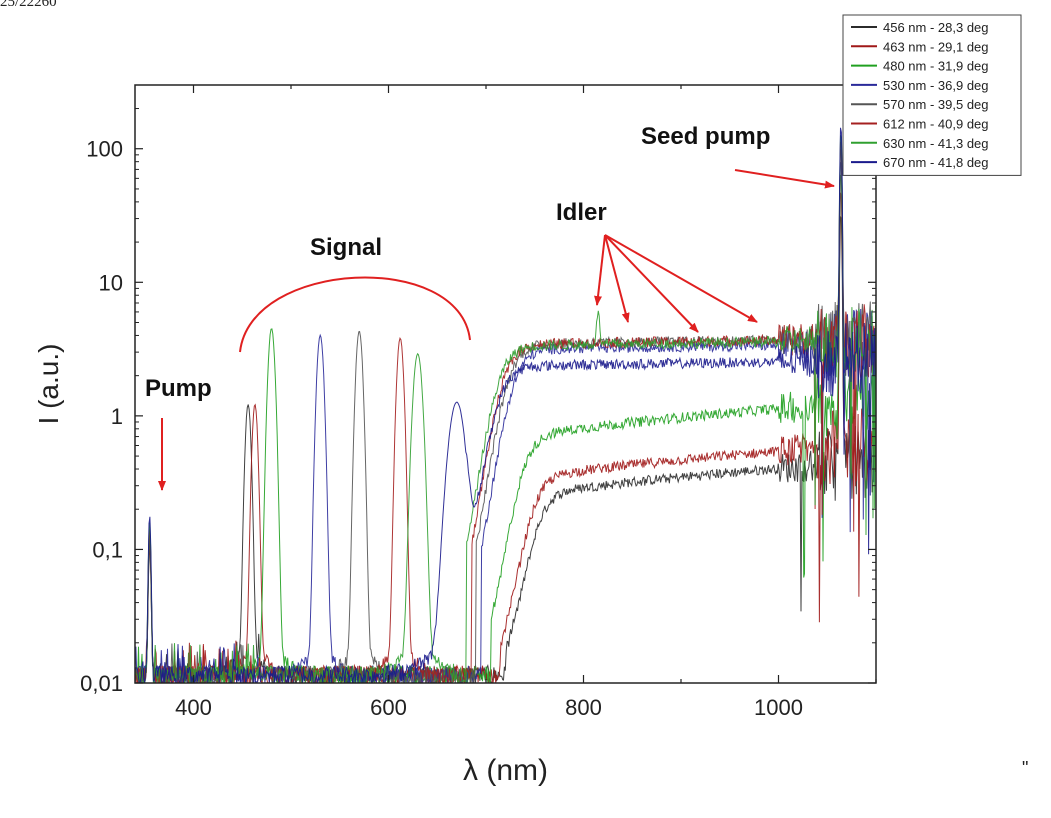 This screenshot has width=1051, height=818. I want to click on y-axis-label: I (a.u.), so click(48, 384).